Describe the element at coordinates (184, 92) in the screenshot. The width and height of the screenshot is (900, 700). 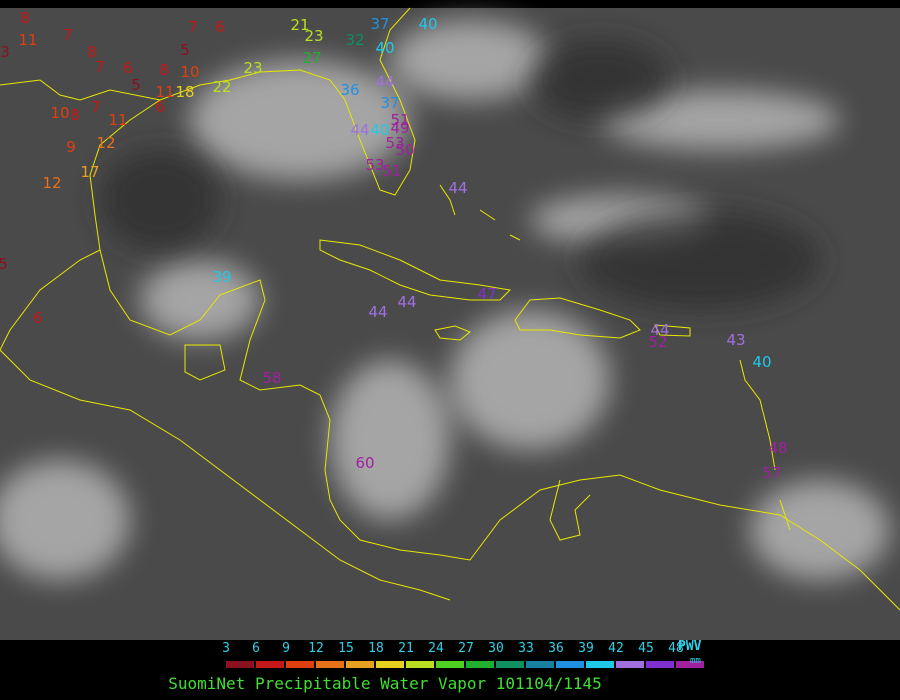
I see `station-value: 18` at that location.